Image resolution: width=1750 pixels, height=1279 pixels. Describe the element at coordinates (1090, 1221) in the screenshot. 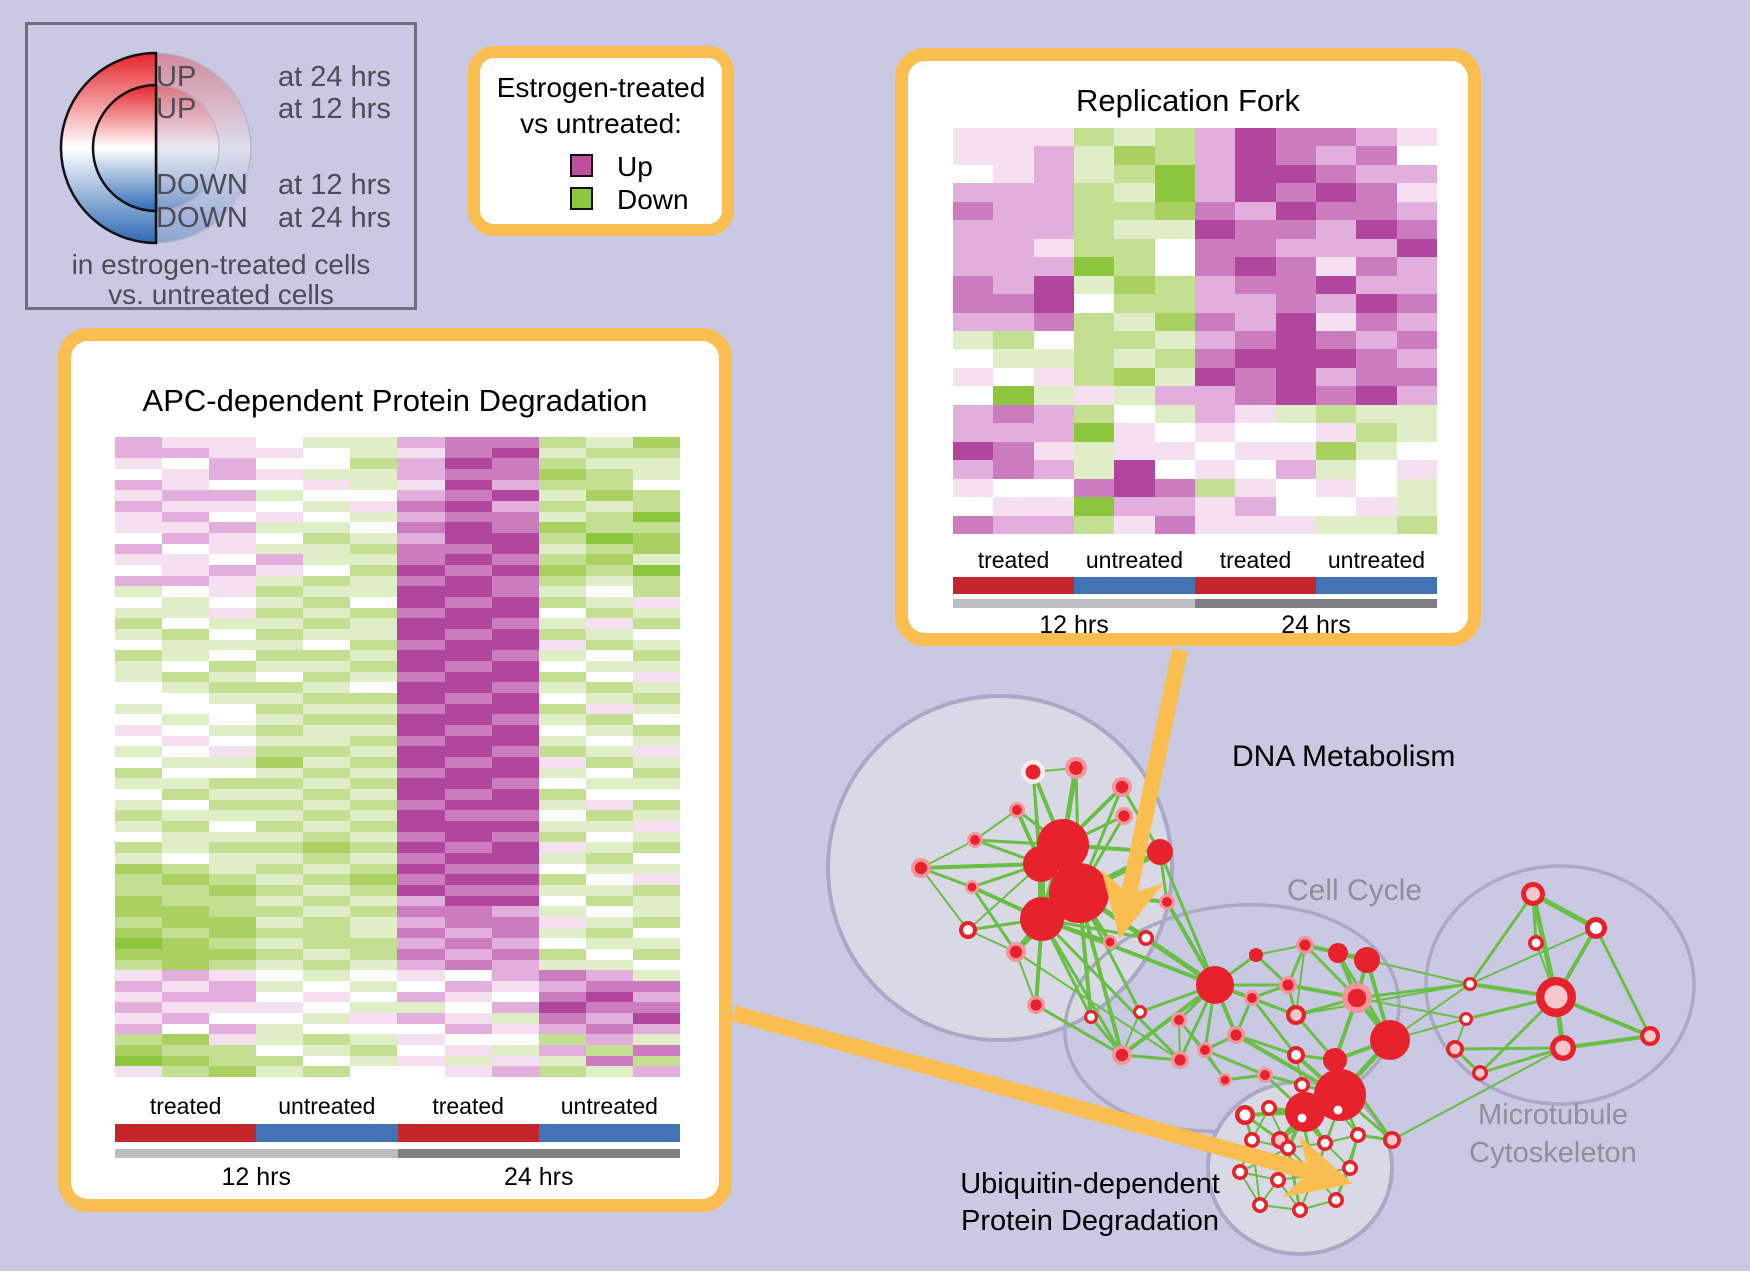

I see `ubiquitin-label-line2: Protein Degradation` at that location.